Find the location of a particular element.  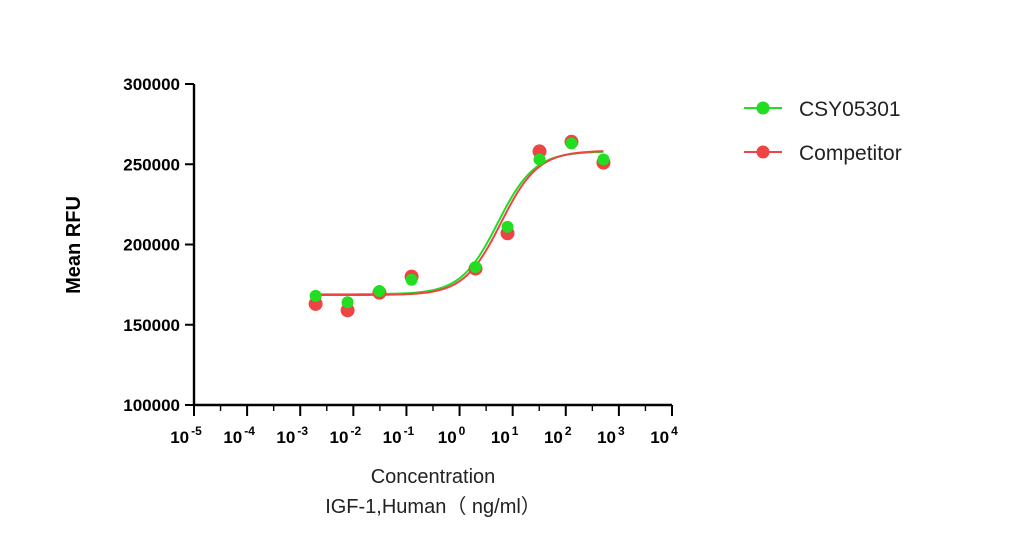

x-axis-ticks: 10 -5 10 -4 10 -3 10 -2 10 -1 10 0 10 1 10 2 10 3 10 4 is located at coordinates (424, 426).